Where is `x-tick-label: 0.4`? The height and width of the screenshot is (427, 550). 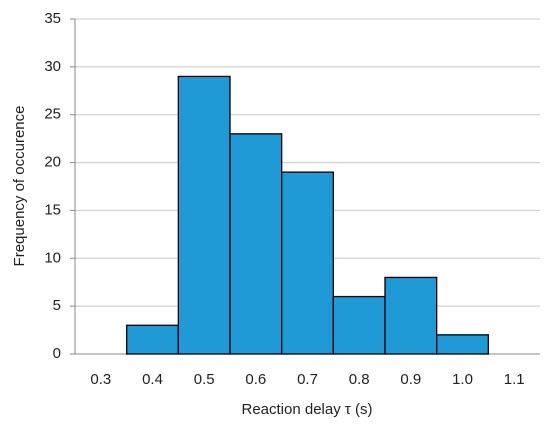 x-tick-label: 0.4 is located at coordinates (152, 379).